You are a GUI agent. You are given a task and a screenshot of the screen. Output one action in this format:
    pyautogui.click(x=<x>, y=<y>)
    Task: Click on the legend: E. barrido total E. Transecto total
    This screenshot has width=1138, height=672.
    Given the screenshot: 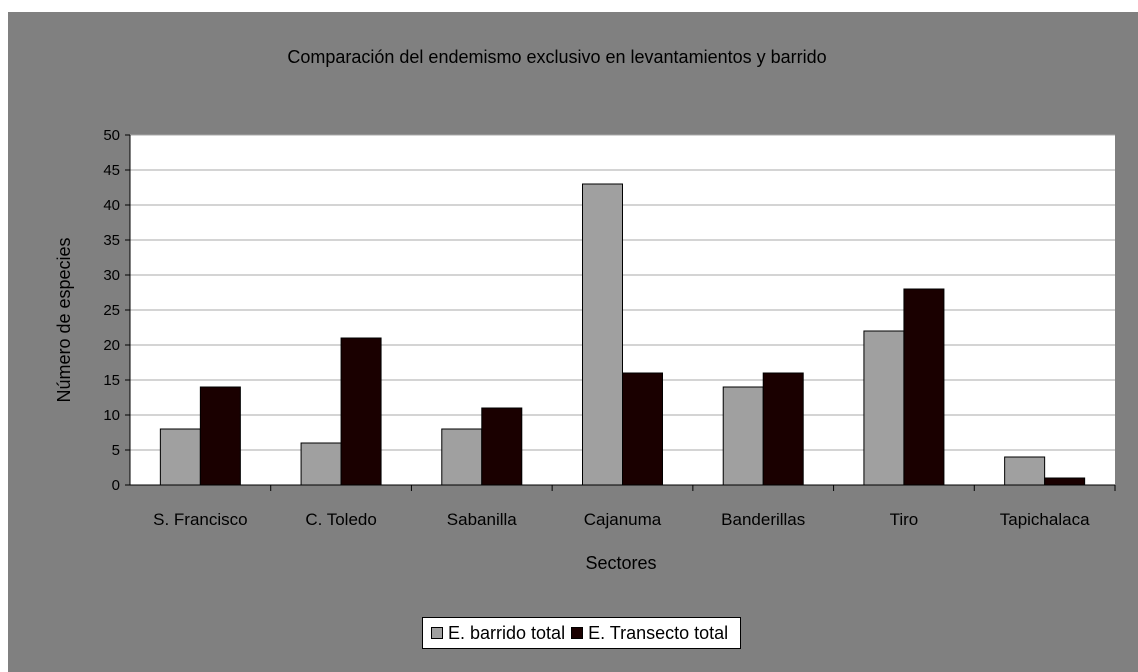 What is the action you would take?
    pyautogui.click(x=582, y=633)
    